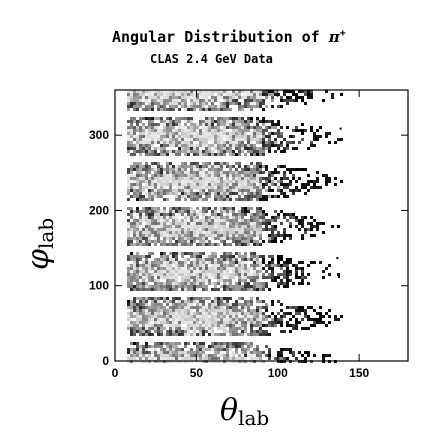  What do you see at coordinates (46, 233) in the screenshot?
I see `y-axis-subscript: lab` at bounding box center [46, 233].